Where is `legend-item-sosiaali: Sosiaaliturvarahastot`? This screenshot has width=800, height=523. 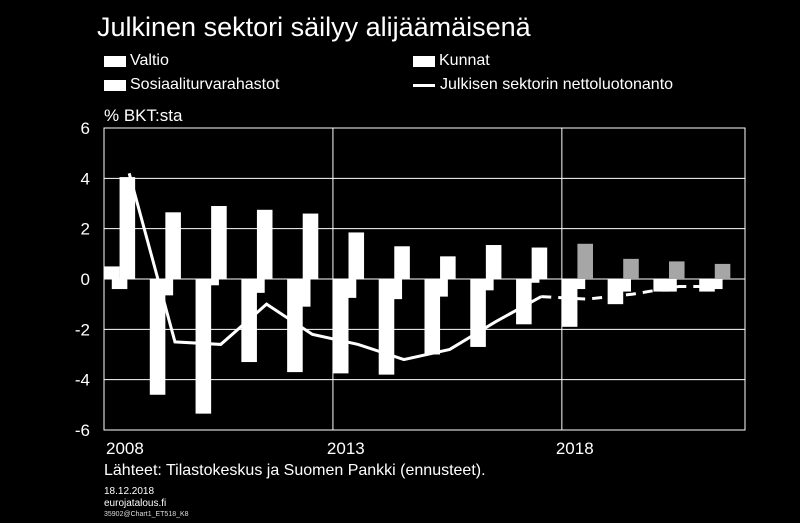
legend-item-sosiaali: Sosiaaliturvarahastot is located at coordinates (191, 85).